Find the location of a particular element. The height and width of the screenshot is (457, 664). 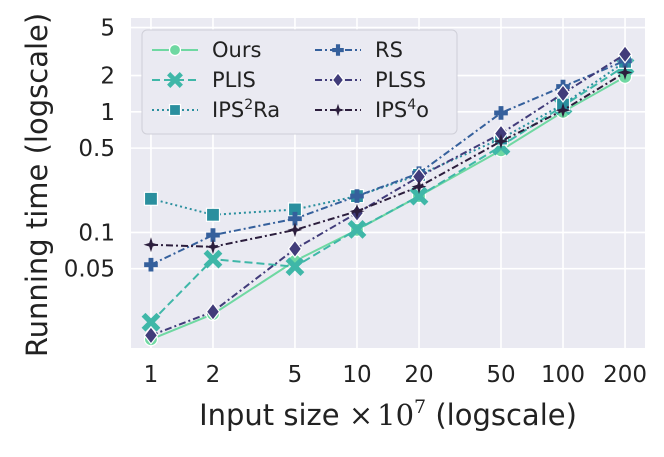

x-tick-label: 2 is located at coordinates (213, 375).